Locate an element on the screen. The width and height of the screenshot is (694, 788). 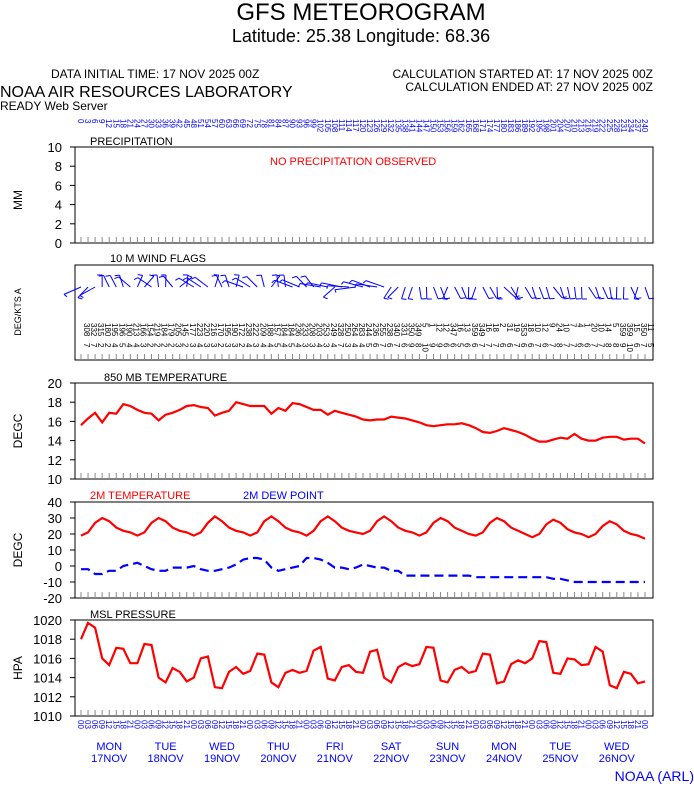
wind-direction-label: 180 is located at coordinates (107, 330).